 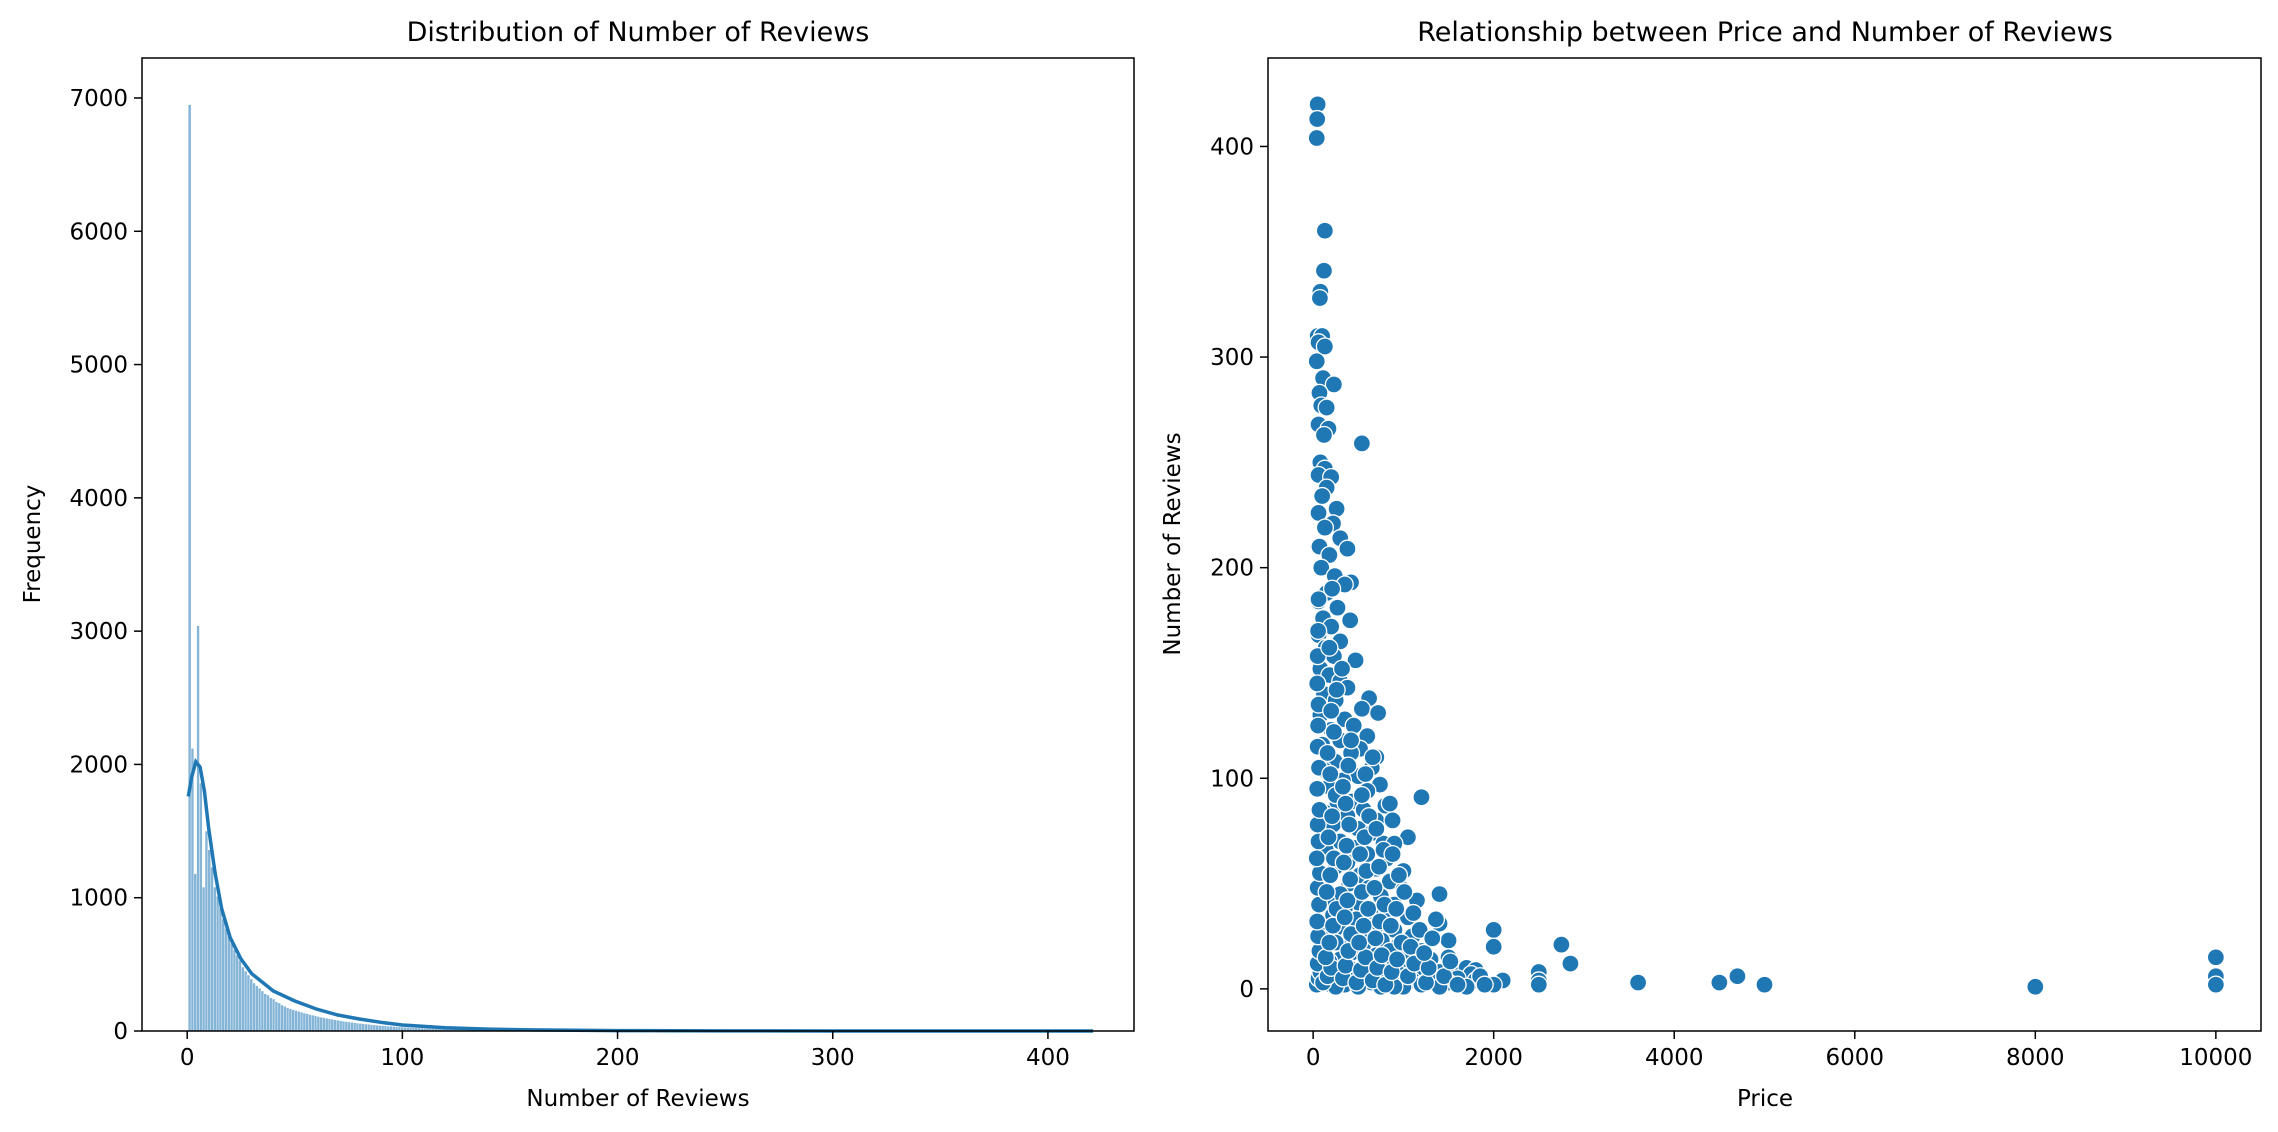 I want to click on y-tick-label: 200, so click(x=1232, y=569).